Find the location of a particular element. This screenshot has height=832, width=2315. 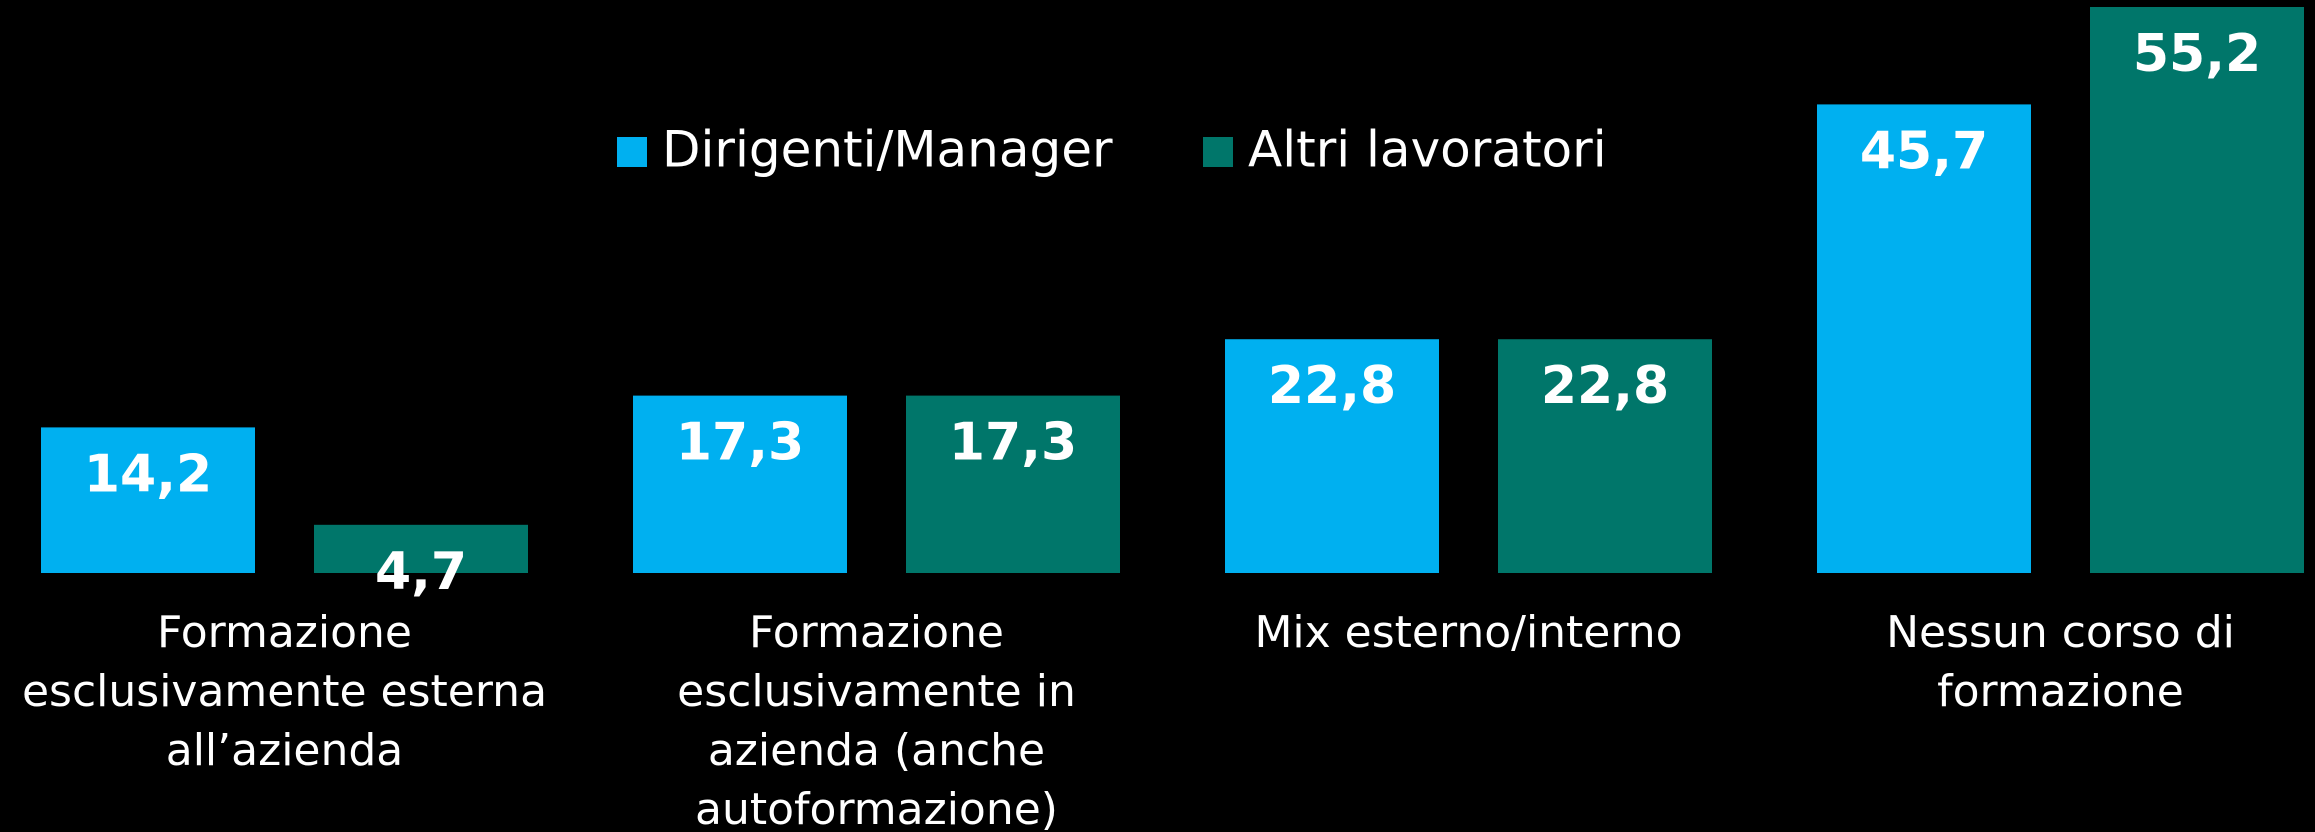

category-label: Nessun corso di formazione is located at coordinates (2060, 662).